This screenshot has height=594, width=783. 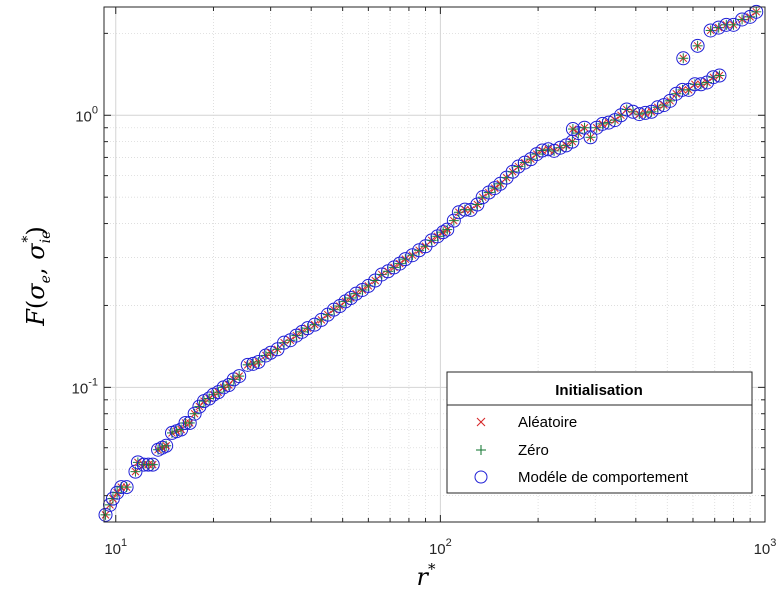 What do you see at coordinates (85, 386) in the screenshot?
I see `y-tick-label: 10⁻¹` at bounding box center [85, 386].